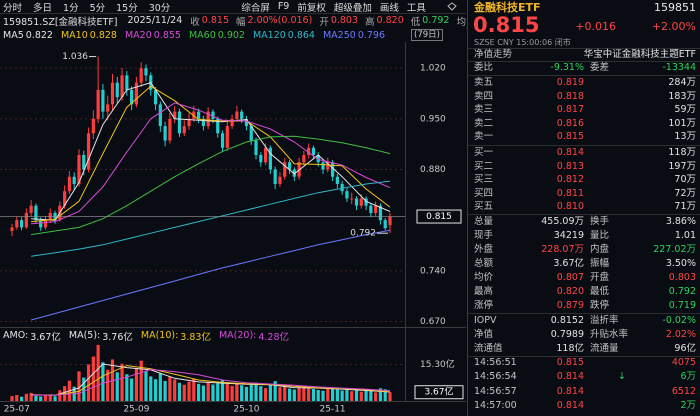  I want to click on row-value: 96亿, so click(685, 348).